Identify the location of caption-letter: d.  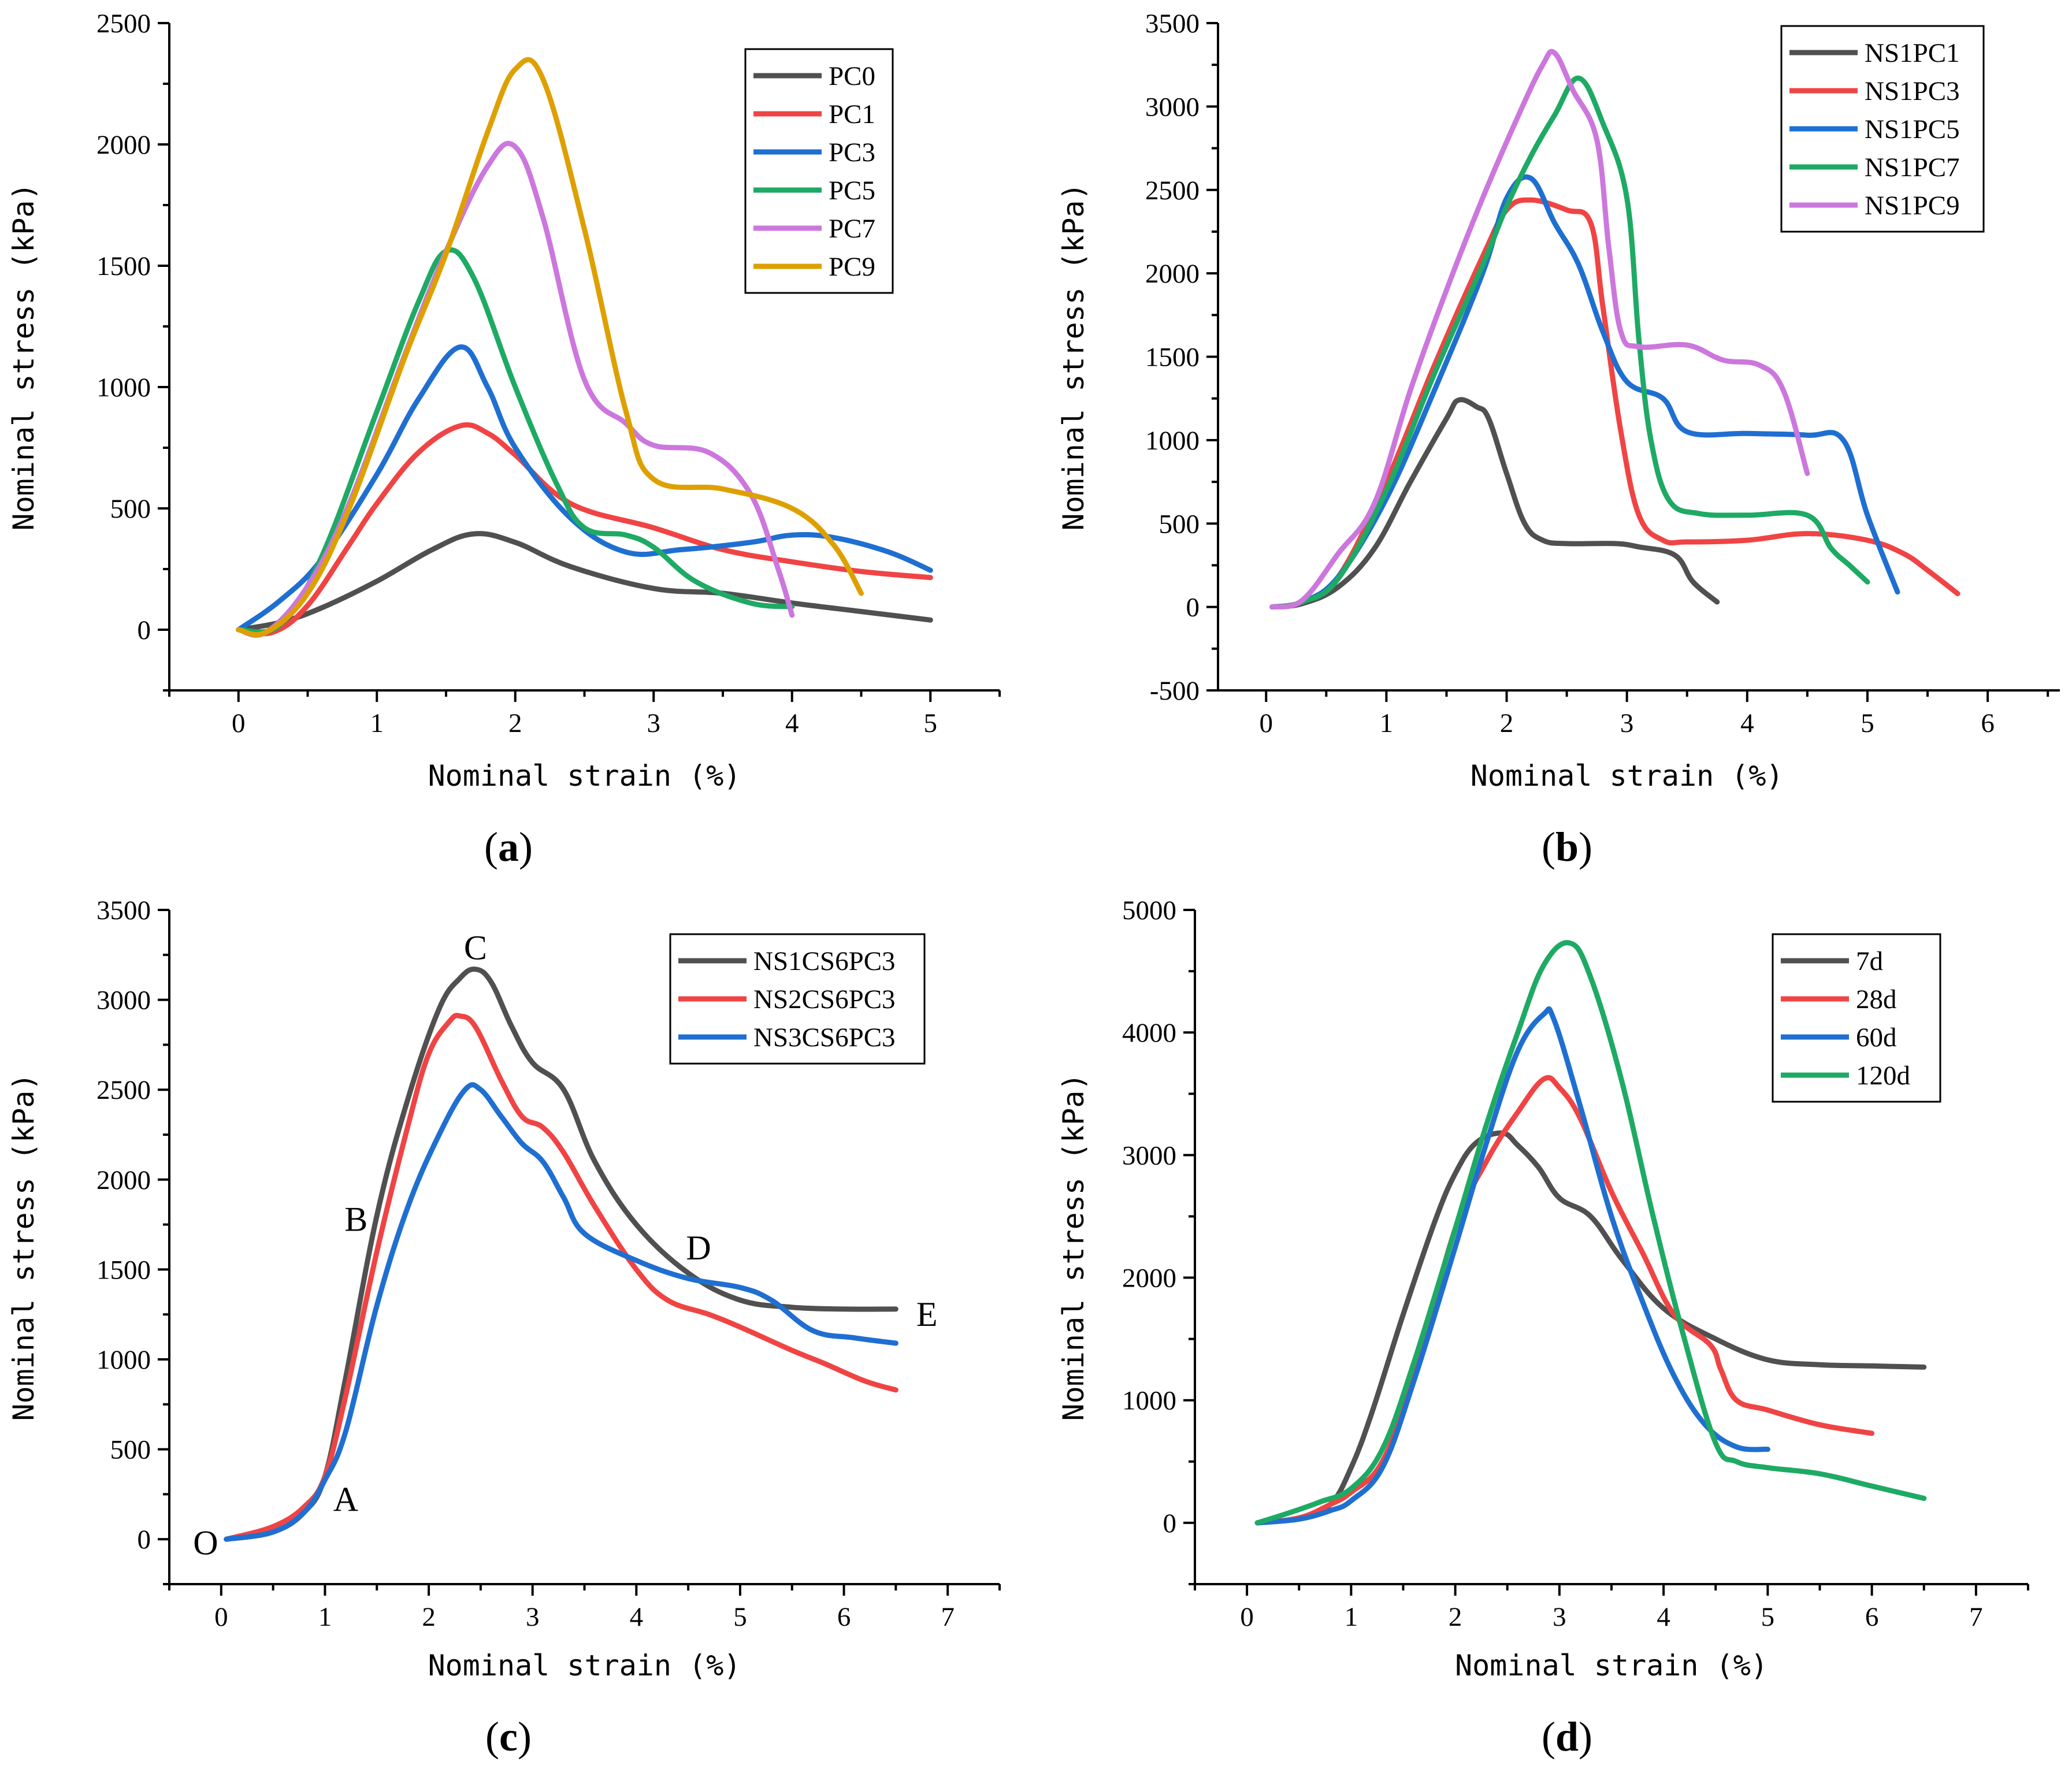
(1567, 1737).